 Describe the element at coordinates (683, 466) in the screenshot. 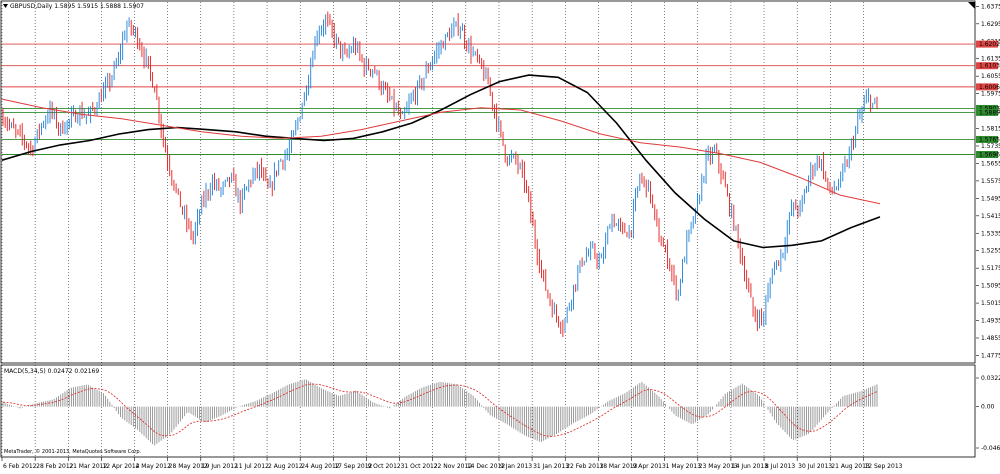

I see `time-tick-label: 1 May 2013` at that location.